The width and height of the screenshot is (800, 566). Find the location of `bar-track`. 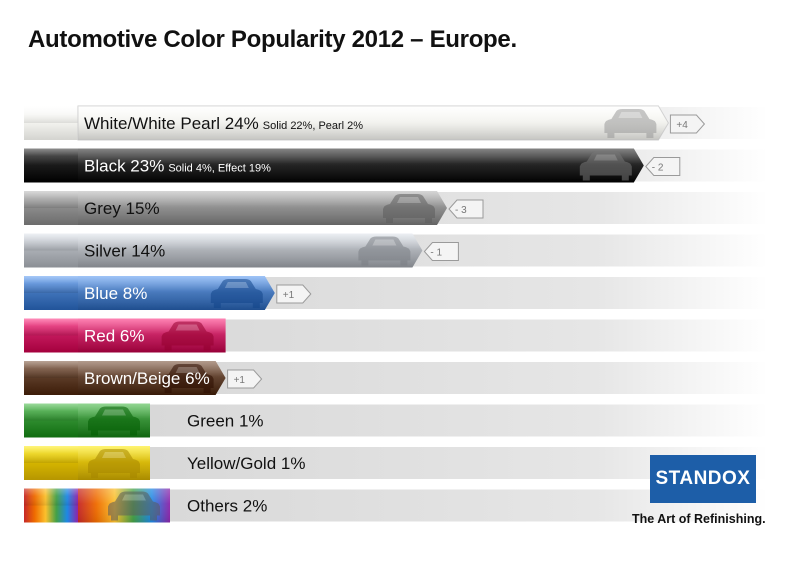

bar-track is located at coordinates (423, 420).